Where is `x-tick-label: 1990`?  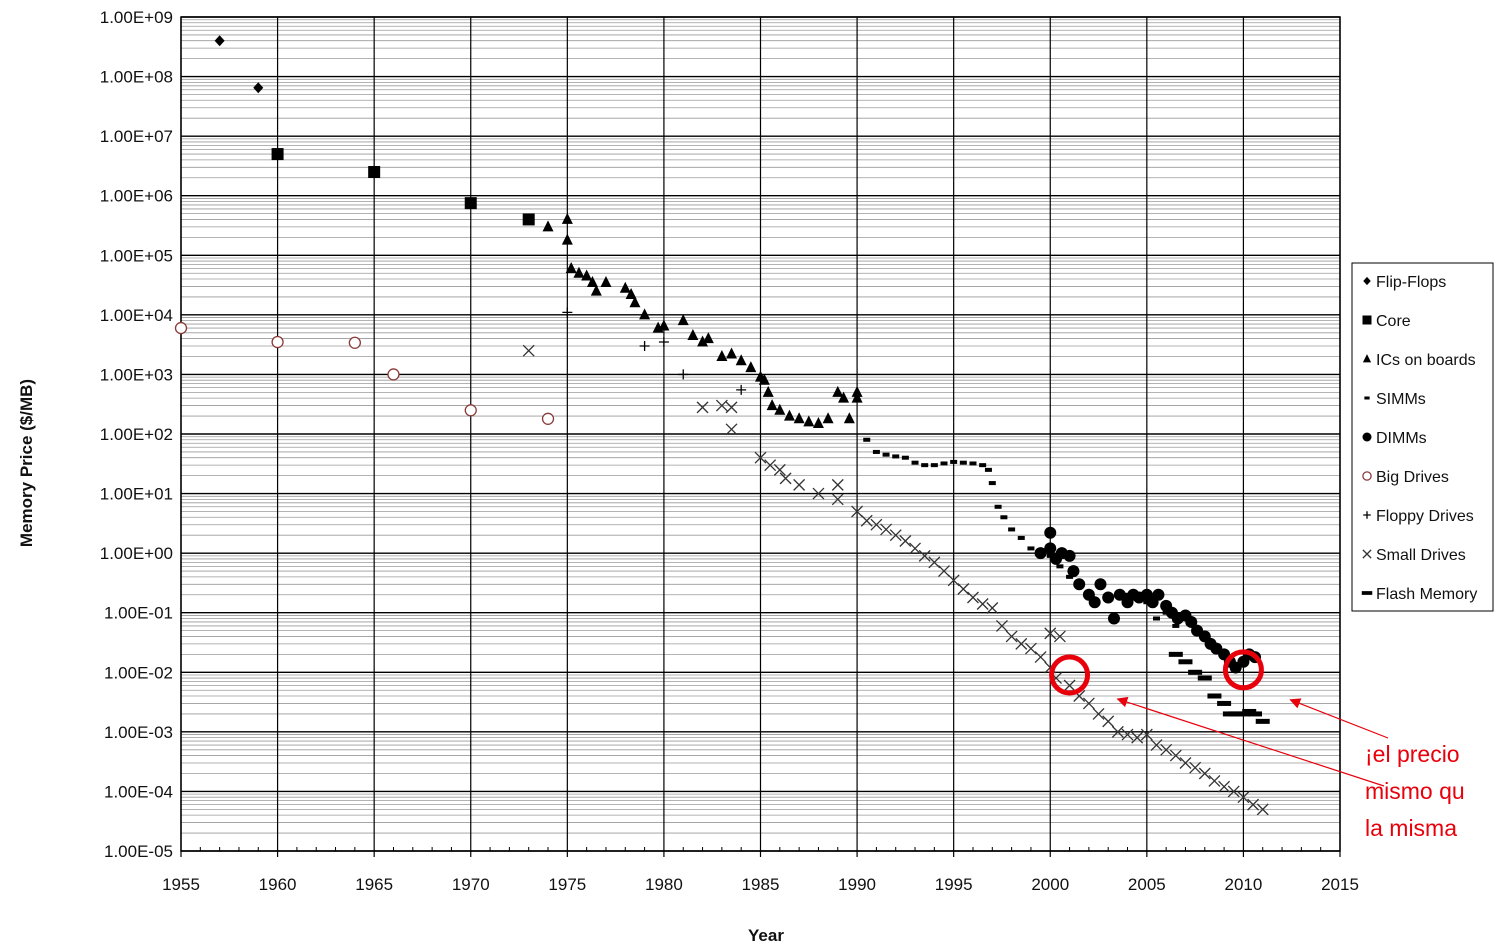
x-tick-label: 1990 is located at coordinates (857, 884).